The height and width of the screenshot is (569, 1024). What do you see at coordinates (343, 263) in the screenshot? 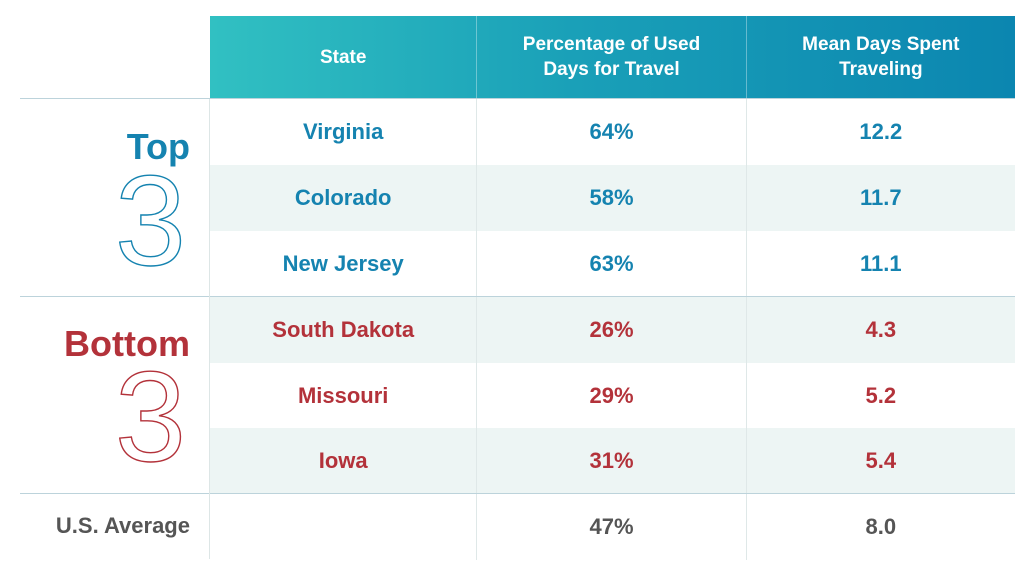
I see `state-cell: New Jersey` at bounding box center [343, 263].